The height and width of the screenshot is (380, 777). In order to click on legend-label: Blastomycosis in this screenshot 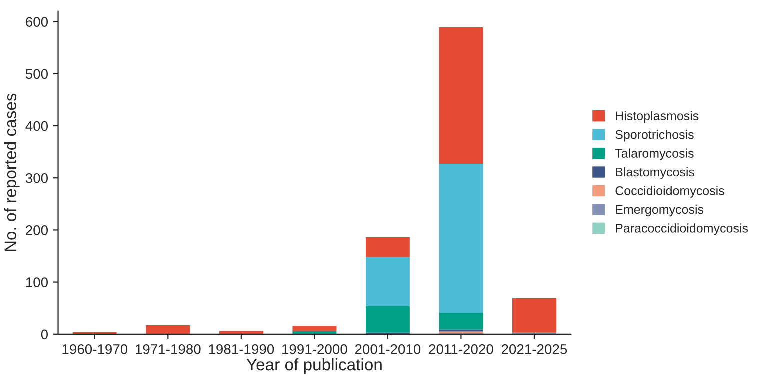, I will do `click(655, 173)`.